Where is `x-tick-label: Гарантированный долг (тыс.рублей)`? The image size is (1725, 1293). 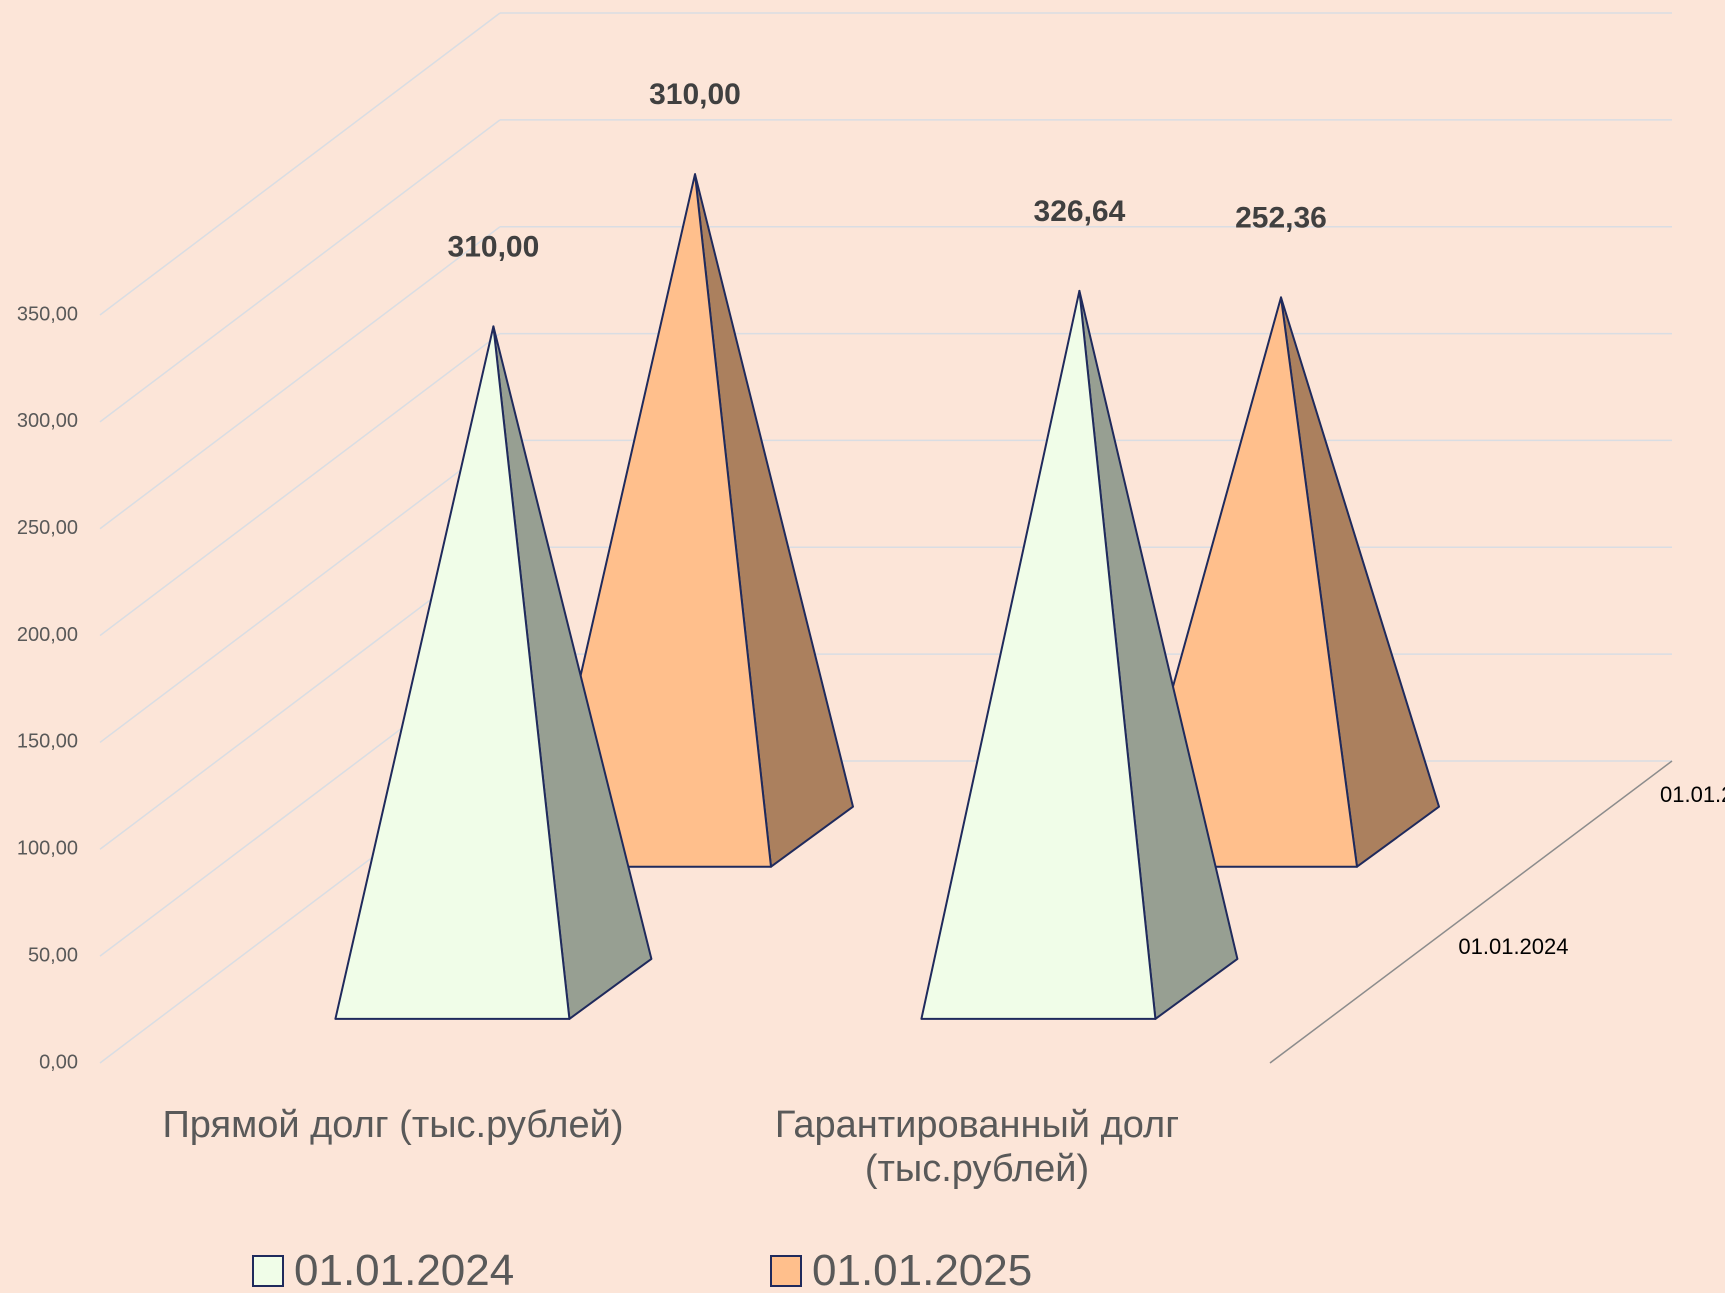 x-tick-label: Гарантированный долг (тыс.рублей) is located at coordinates (977, 1147).